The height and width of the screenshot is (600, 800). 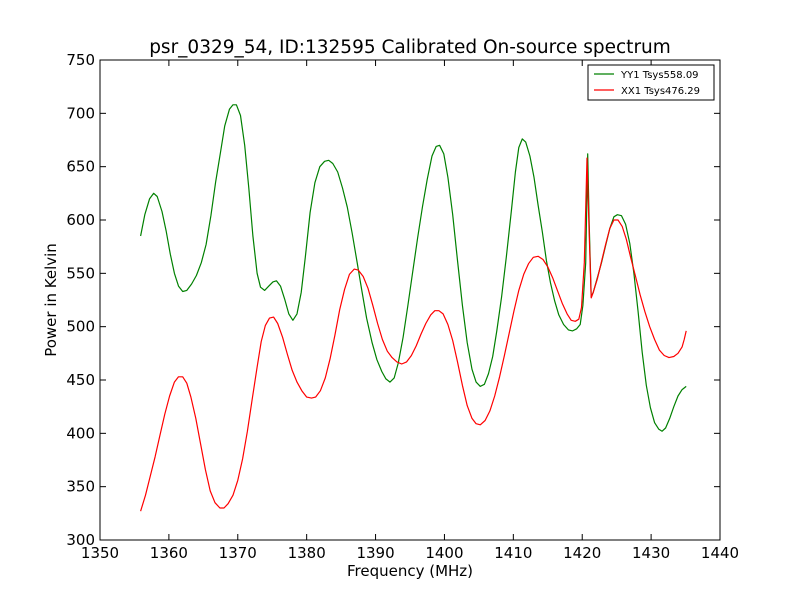 I want to click on x-tick-label: 1380, so click(x=307, y=553).